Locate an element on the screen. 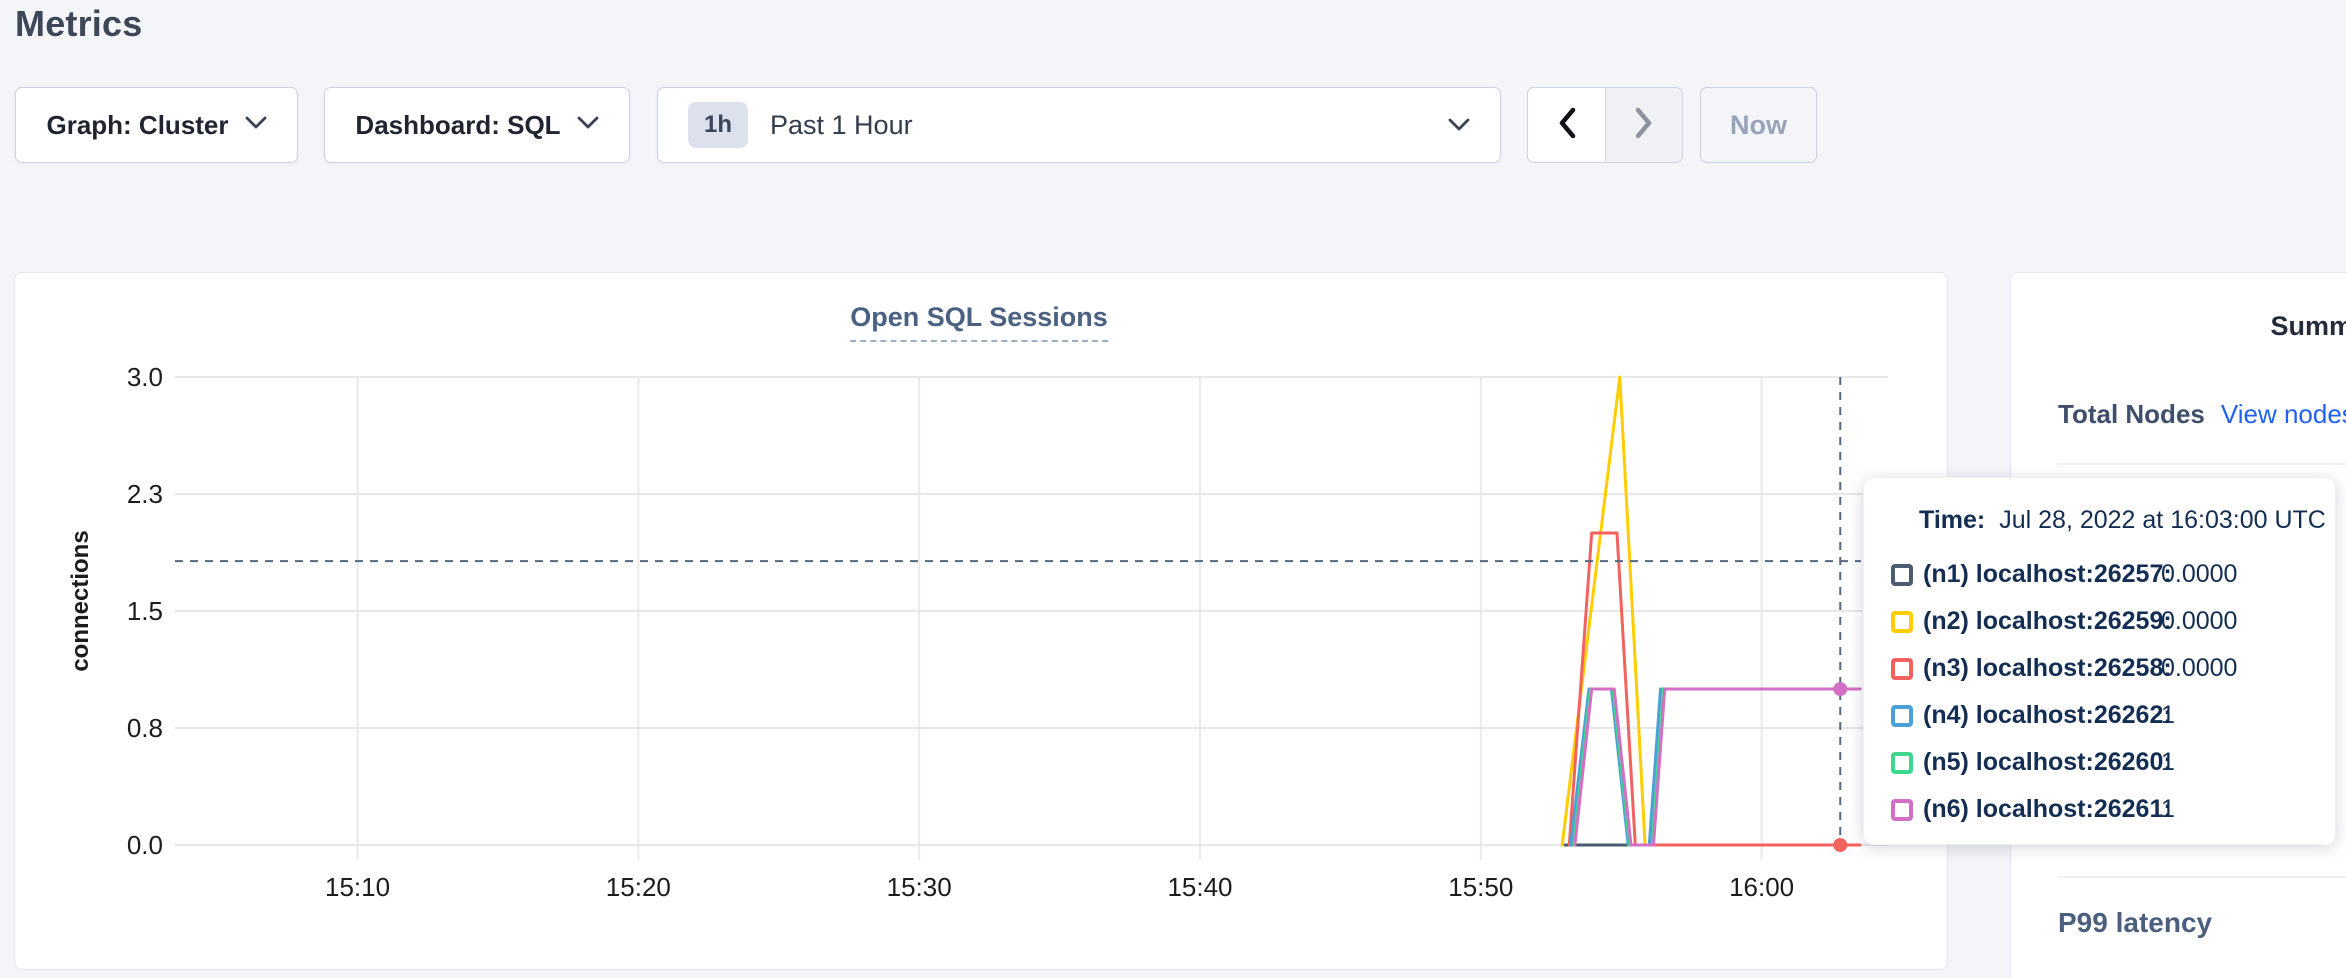 The image size is (2346, 978). x-tick-label: 15:50 is located at coordinates (1481, 887).